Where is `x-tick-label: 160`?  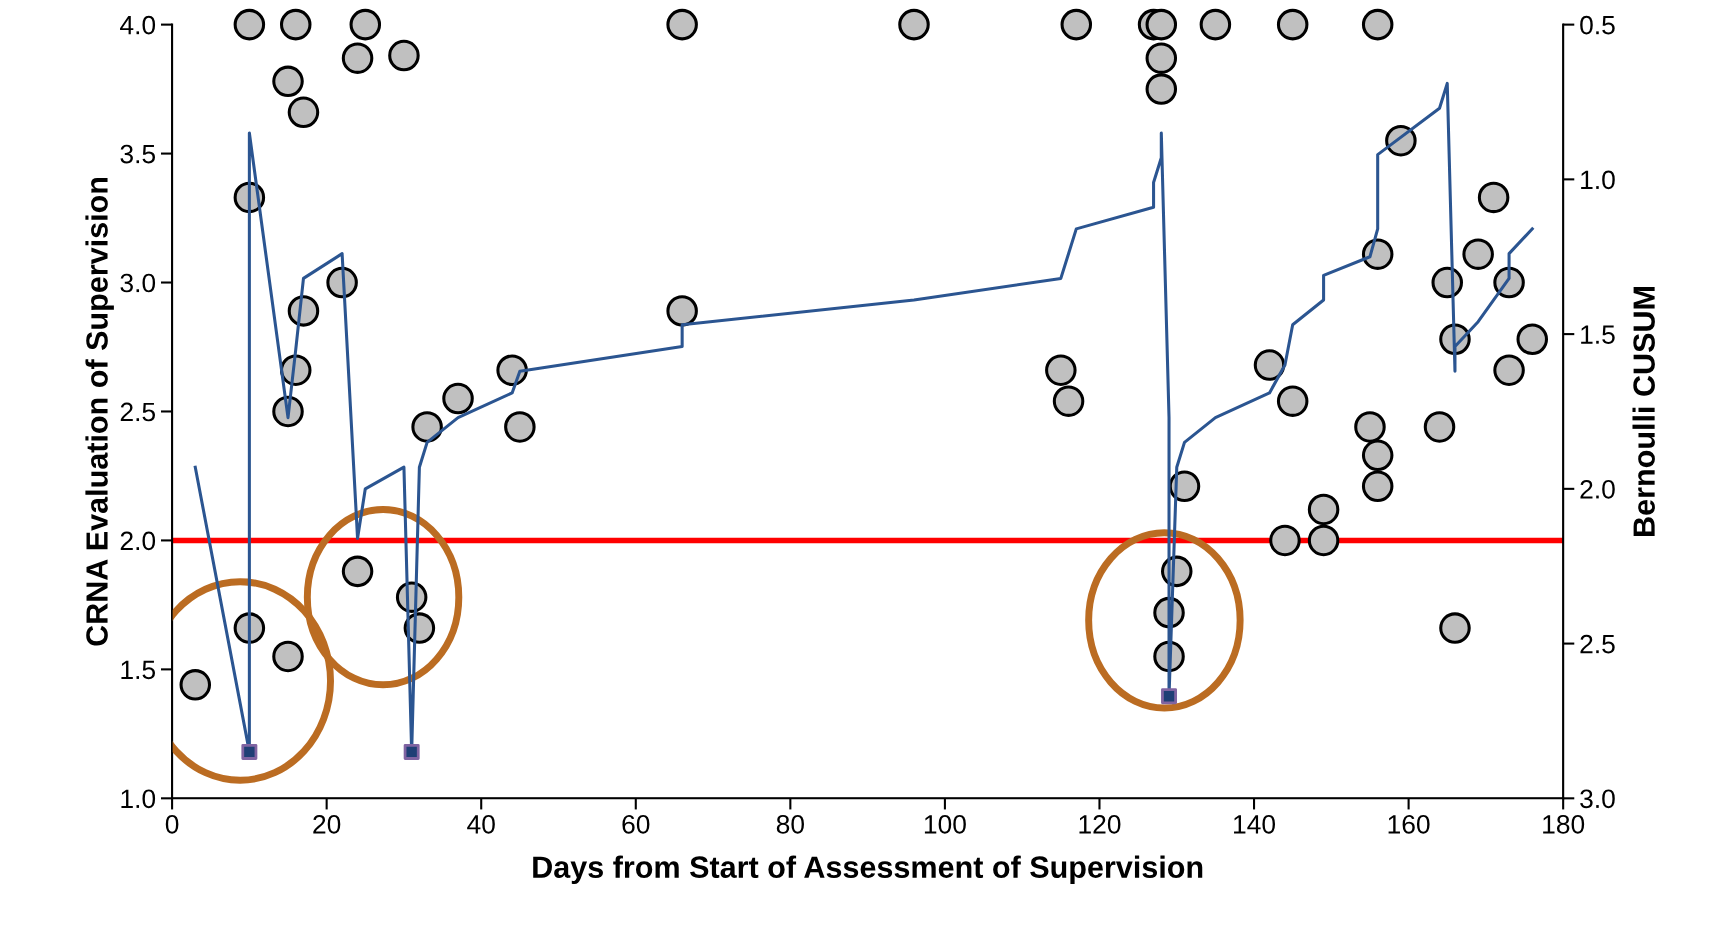
x-tick-label: 160 is located at coordinates (1409, 824).